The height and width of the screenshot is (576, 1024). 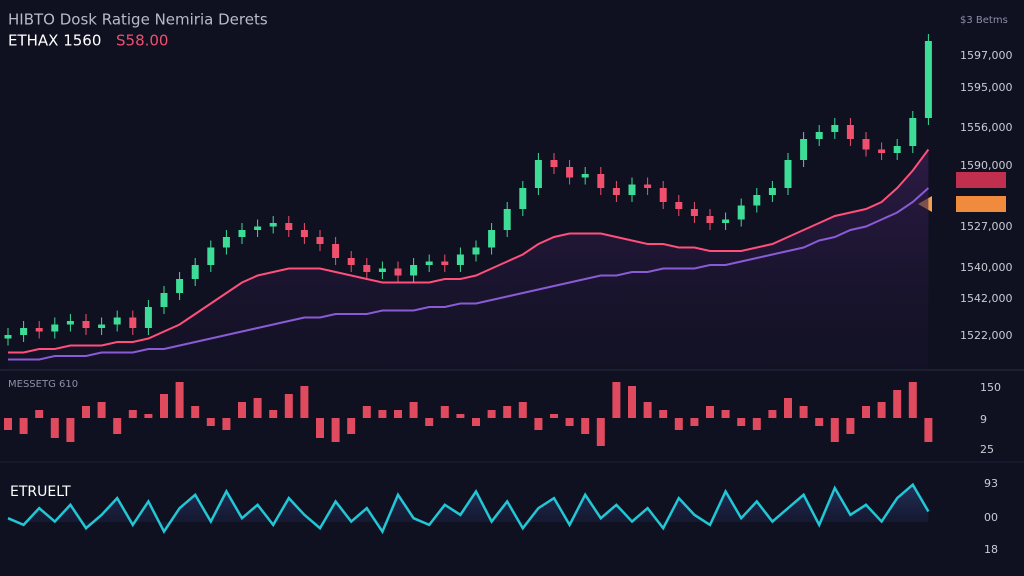 I want to click on price-label: 1590,000, so click(x=986, y=165).